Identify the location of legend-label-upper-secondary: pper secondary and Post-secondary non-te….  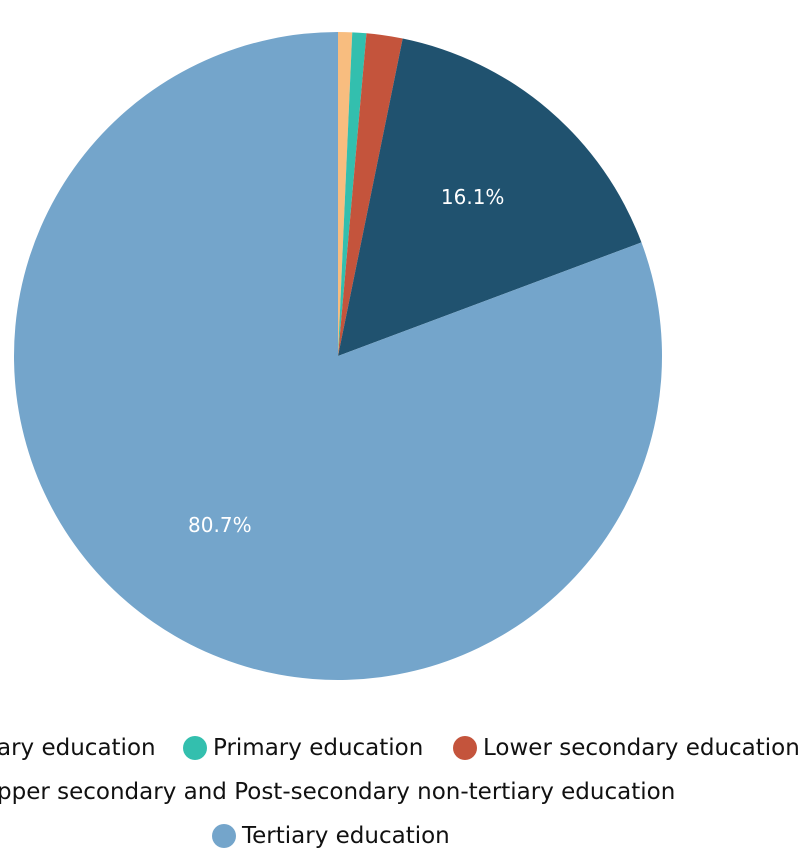
(338, 792).